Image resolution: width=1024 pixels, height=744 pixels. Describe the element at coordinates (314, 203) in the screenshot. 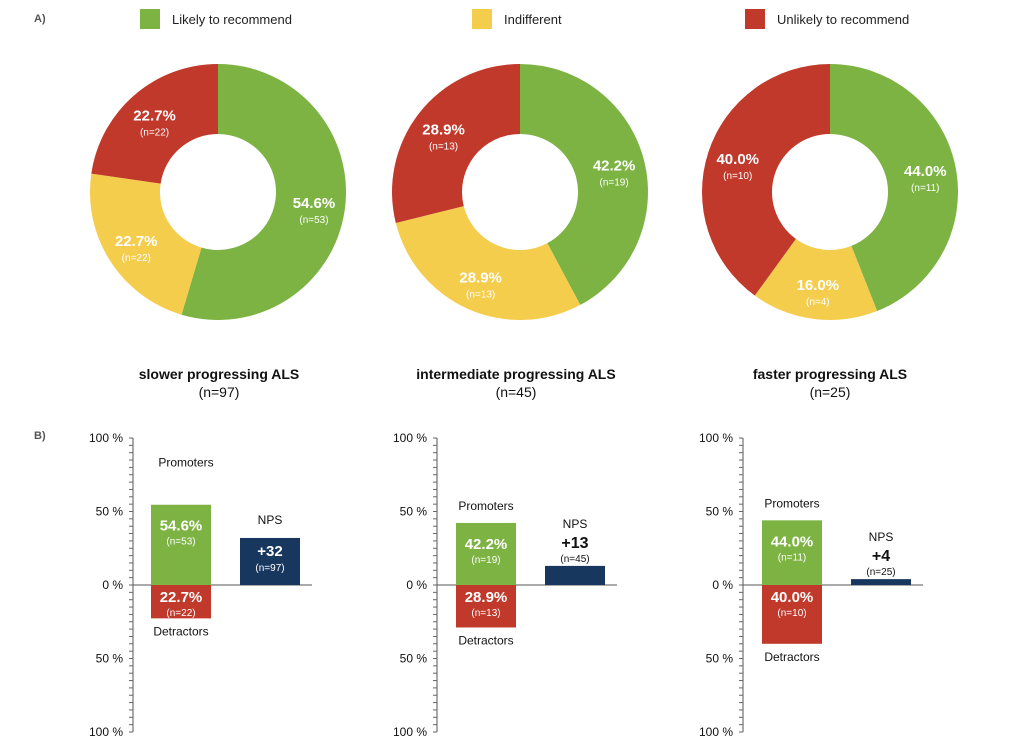

I see `donut-slice-value-label: 54.6%` at that location.